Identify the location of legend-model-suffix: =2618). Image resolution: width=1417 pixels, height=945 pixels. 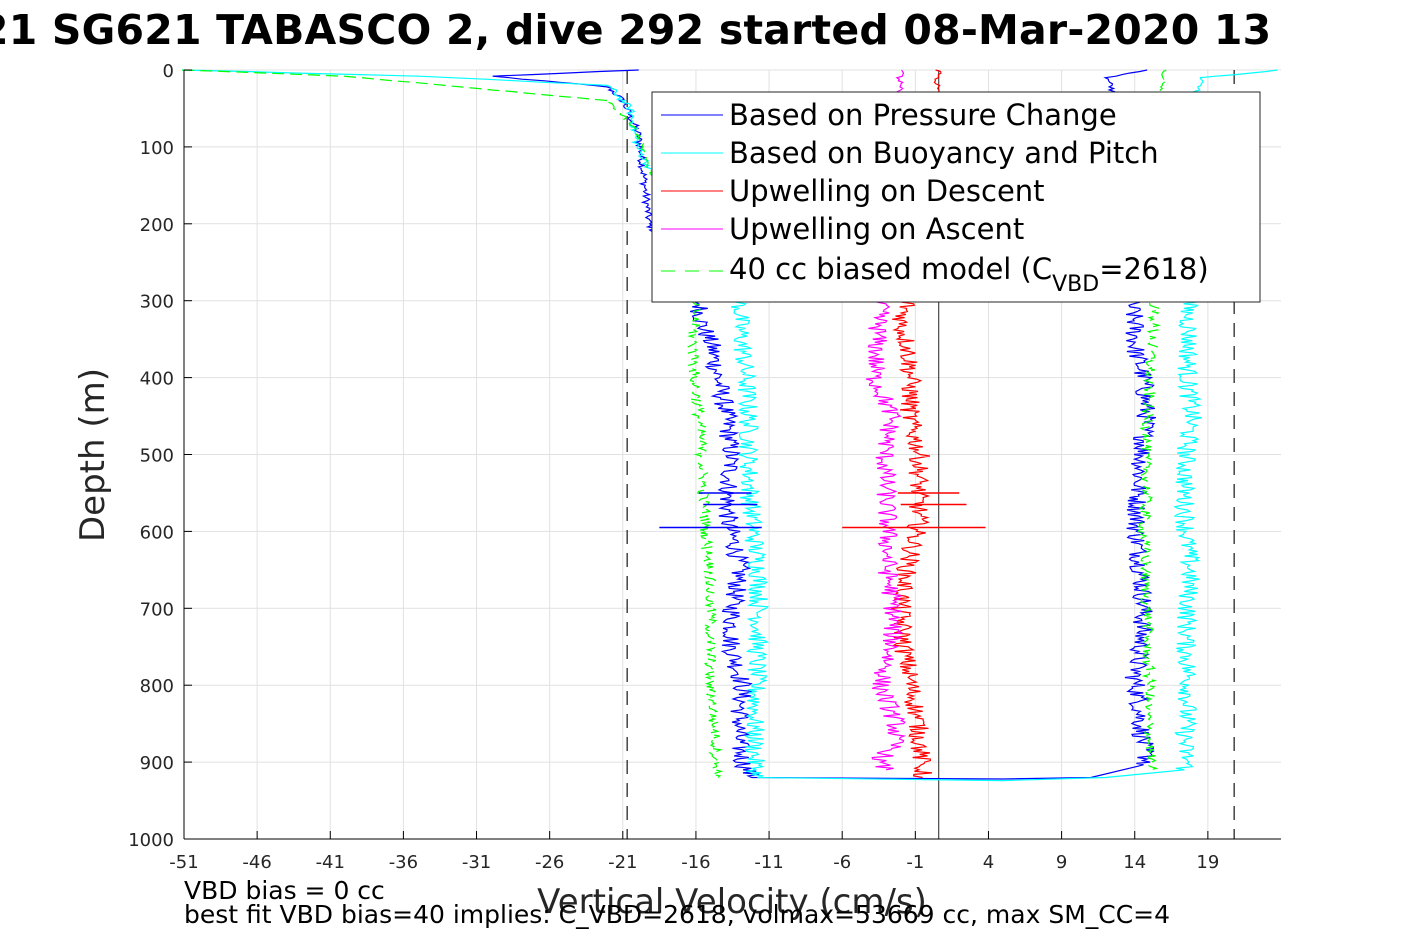
(1153, 269).